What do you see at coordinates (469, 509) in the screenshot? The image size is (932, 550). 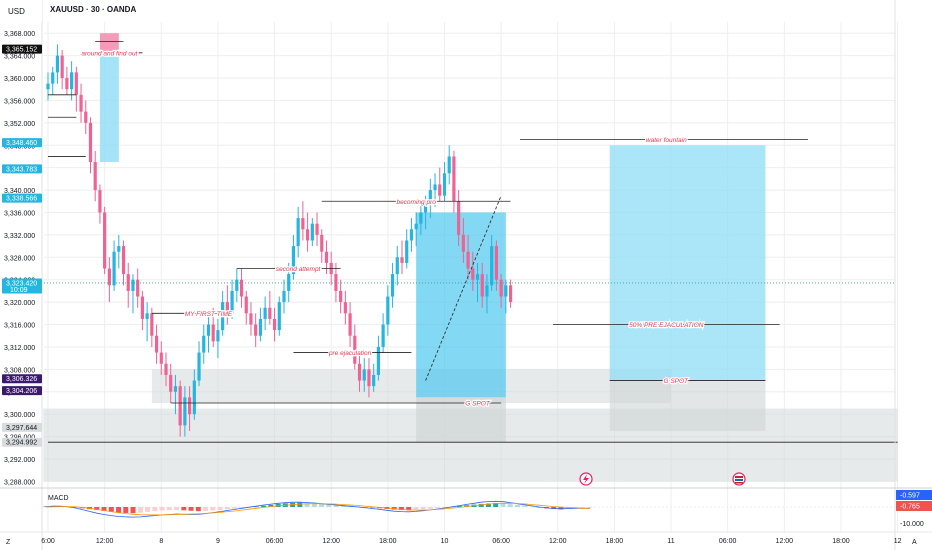 I see `macd-pane` at bounding box center [469, 509].